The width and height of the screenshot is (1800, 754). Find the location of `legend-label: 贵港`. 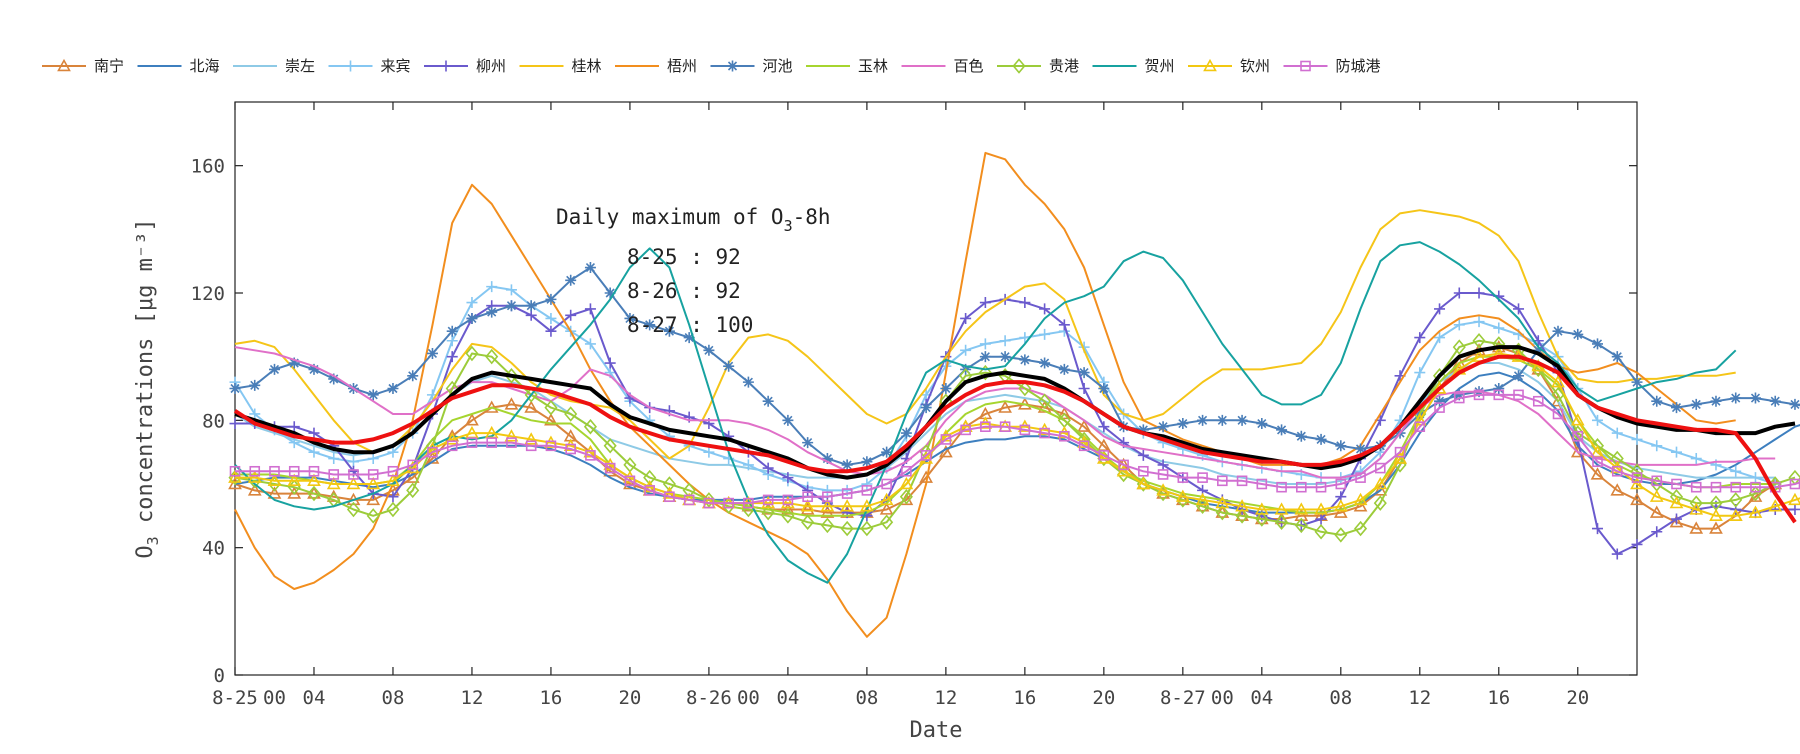

legend-label: 贵港 is located at coordinates (1064, 66).